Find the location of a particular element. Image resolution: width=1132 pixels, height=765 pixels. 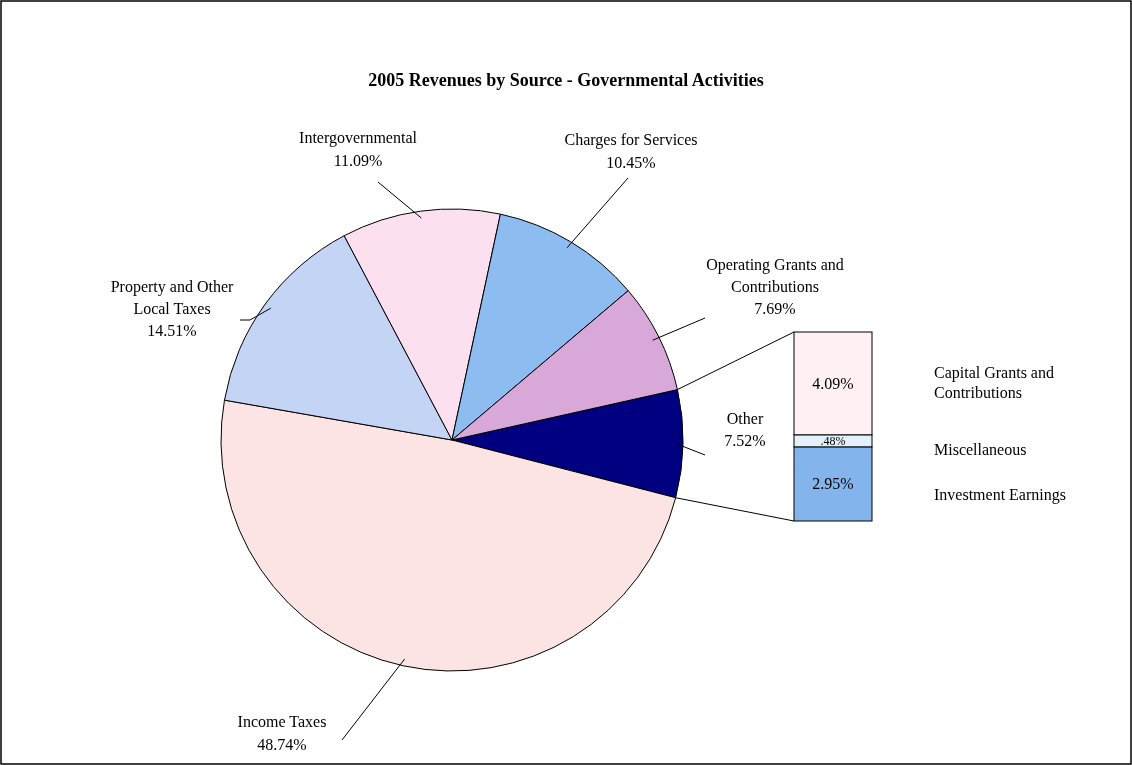

data-label: 10.45% is located at coordinates (631, 162).